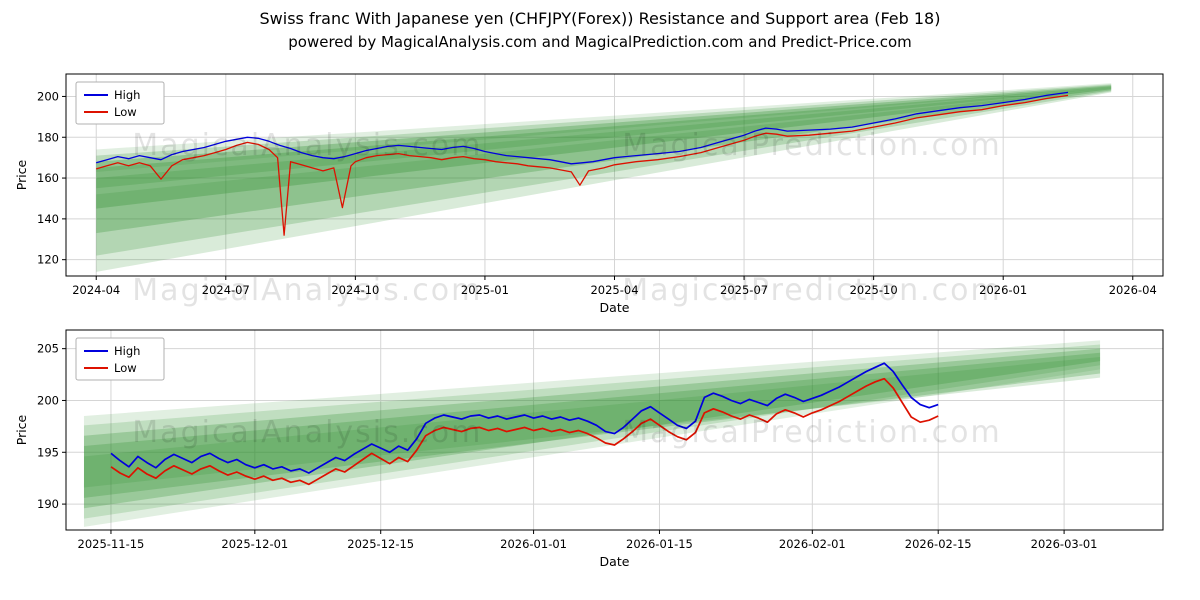 Image resolution: width=1200 pixels, height=600 pixels. I want to click on x-tick-label: 2025-04, so click(614, 290).